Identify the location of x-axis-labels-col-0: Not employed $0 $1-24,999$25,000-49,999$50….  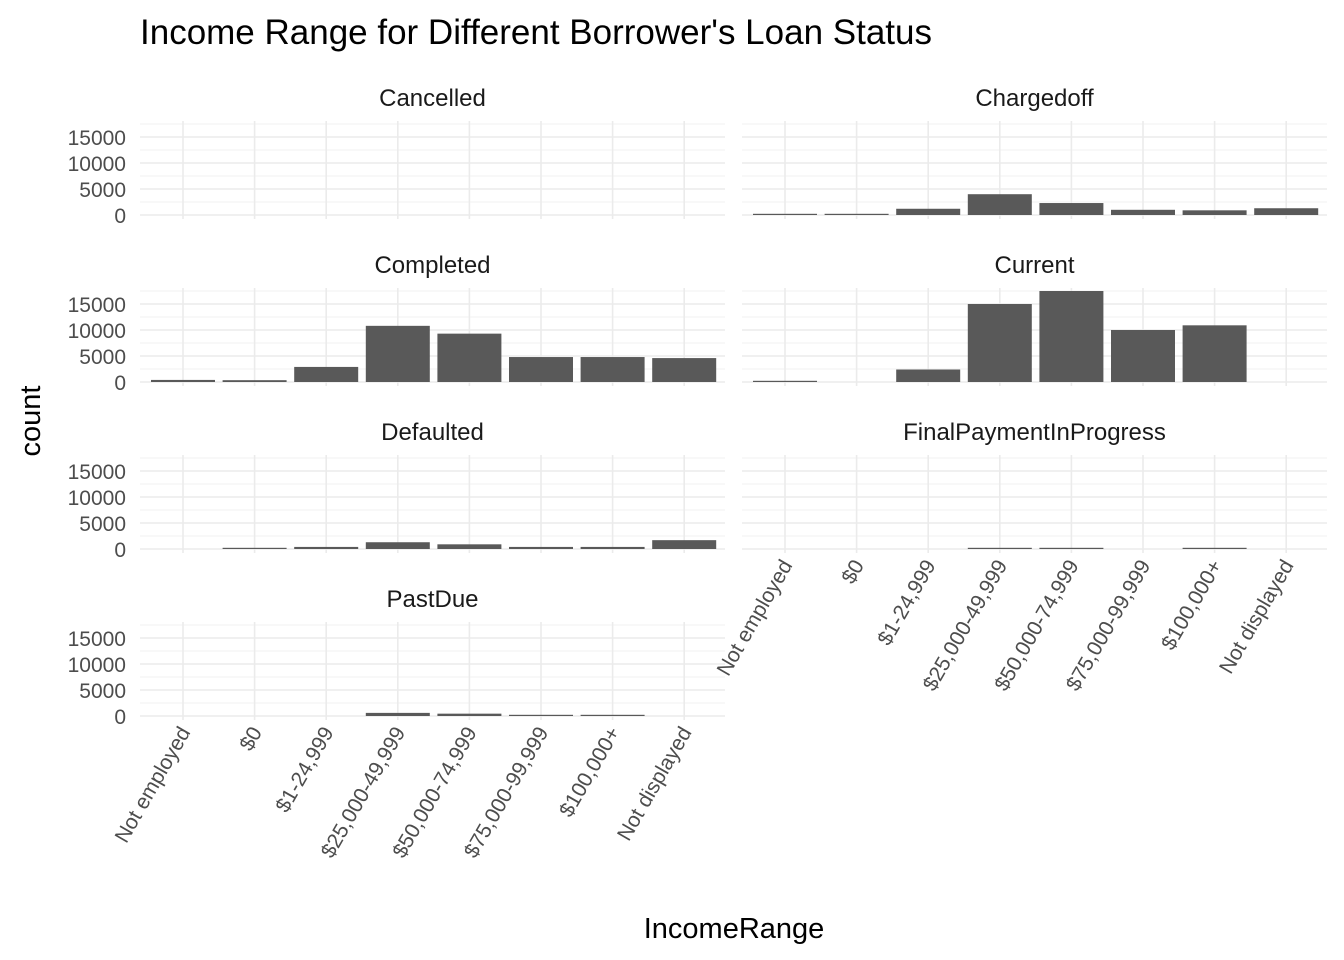
(404, 792).